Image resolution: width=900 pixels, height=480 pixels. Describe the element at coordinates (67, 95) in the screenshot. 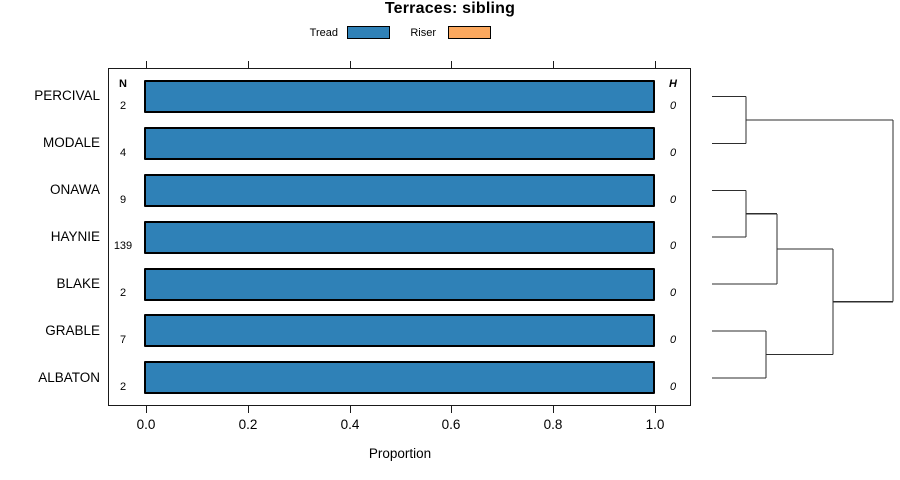

I see `category-label: PERCIVAL` at that location.